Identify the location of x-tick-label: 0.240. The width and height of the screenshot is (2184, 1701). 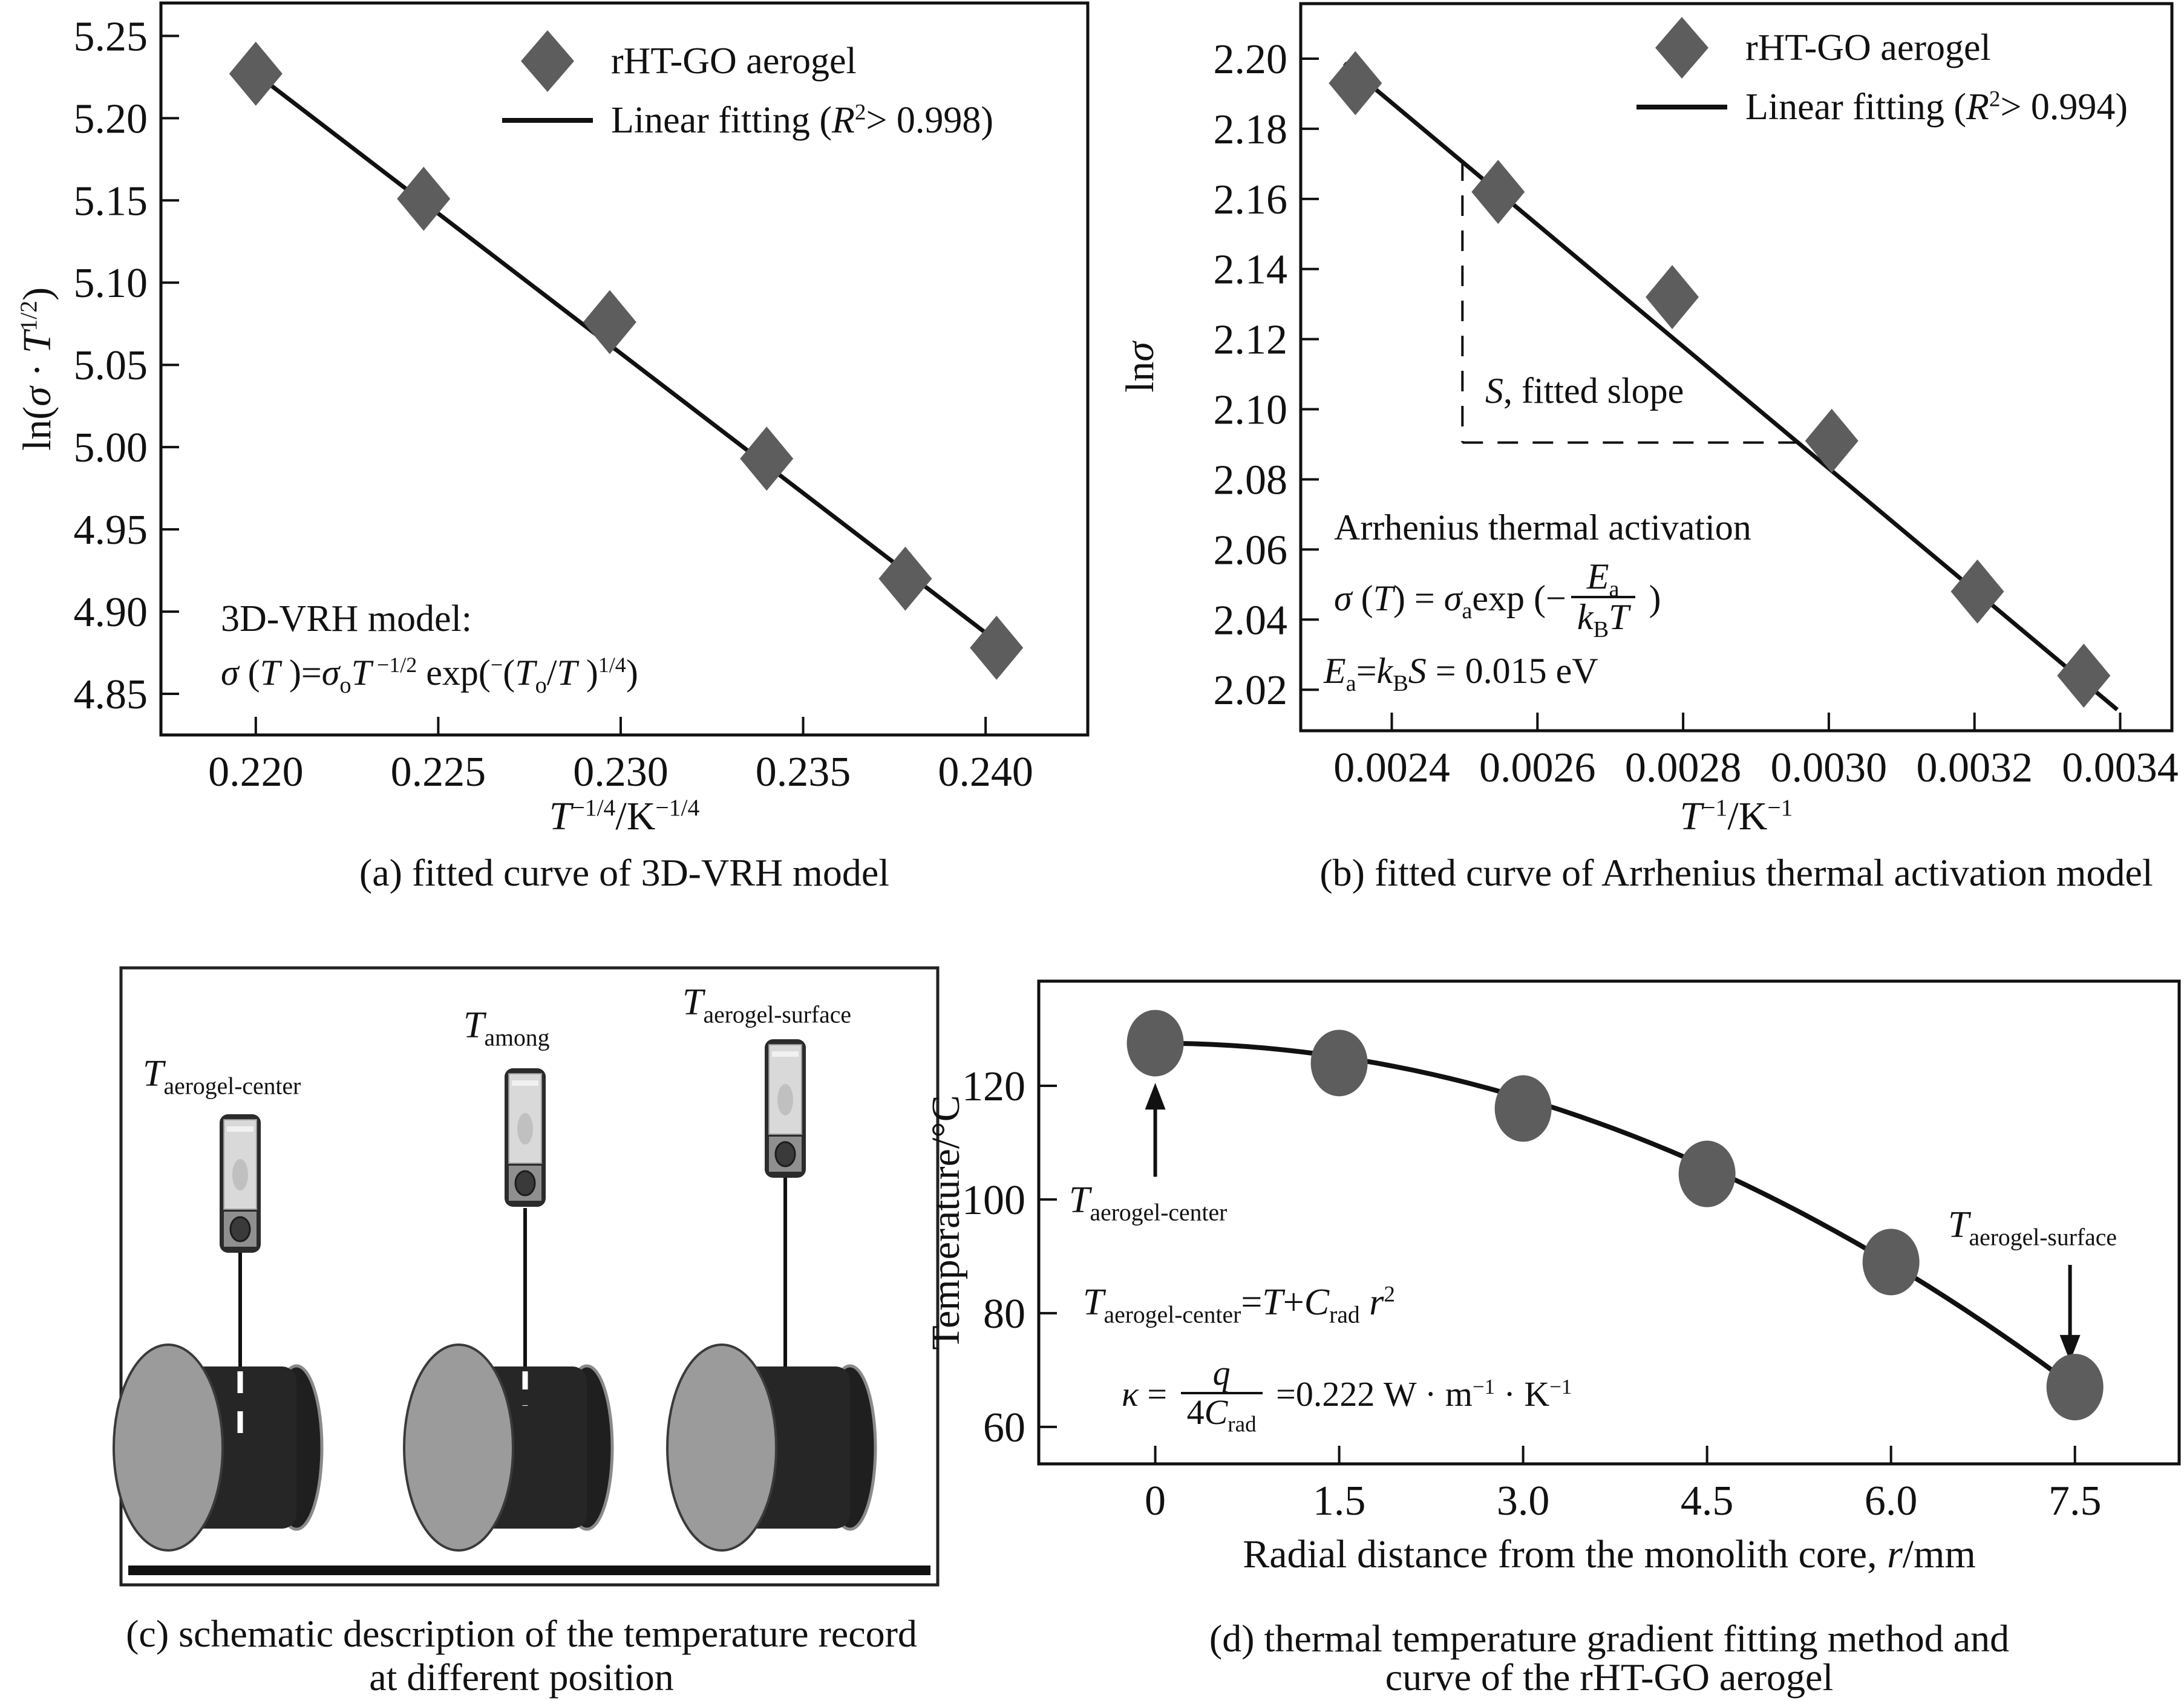
(985, 772).